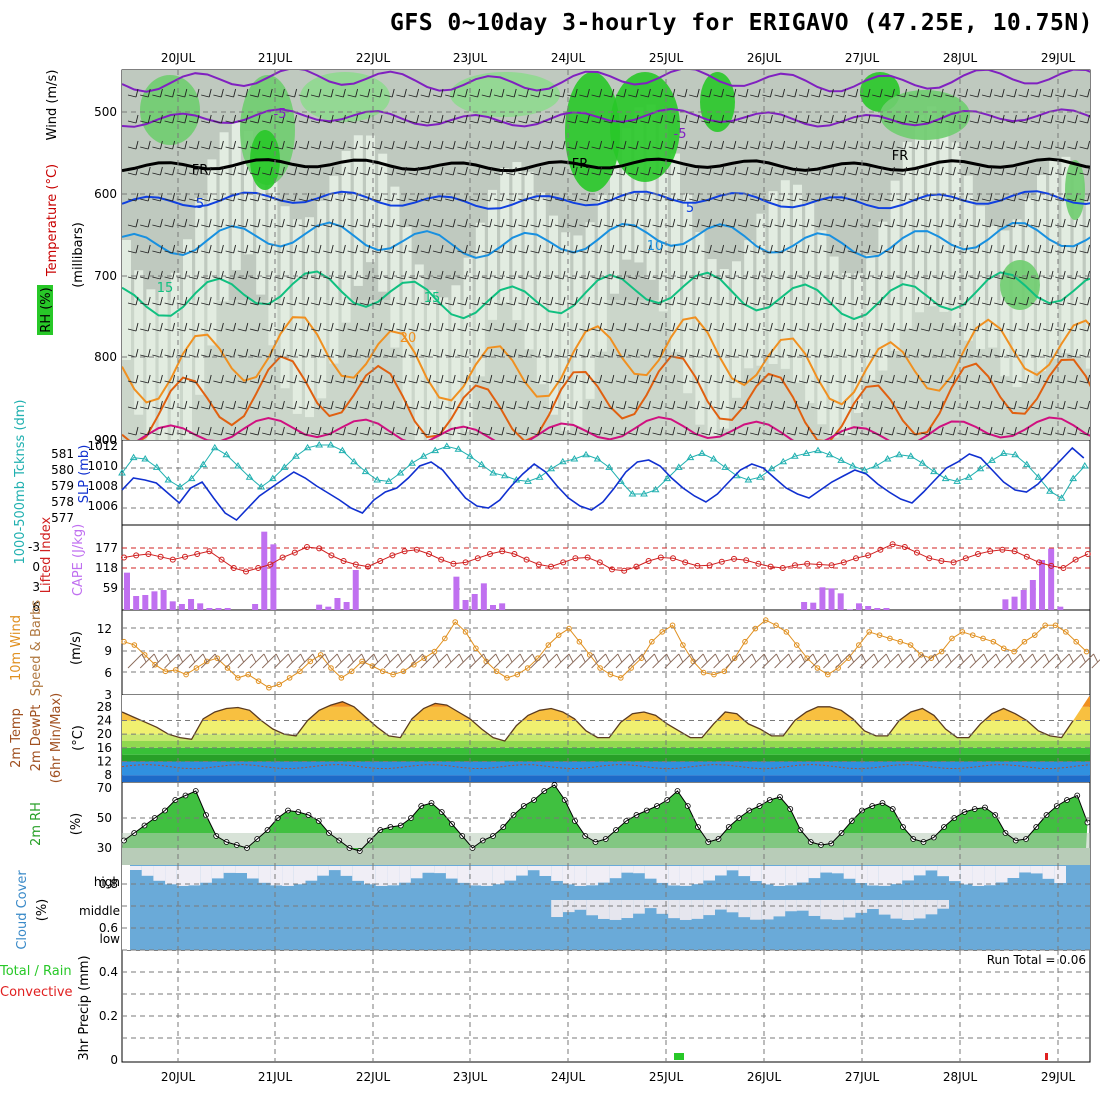 This screenshot has height=1100, width=1100. Describe the element at coordinates (102, 466) in the screenshot. I see `slp-tick: 1010` at that location.